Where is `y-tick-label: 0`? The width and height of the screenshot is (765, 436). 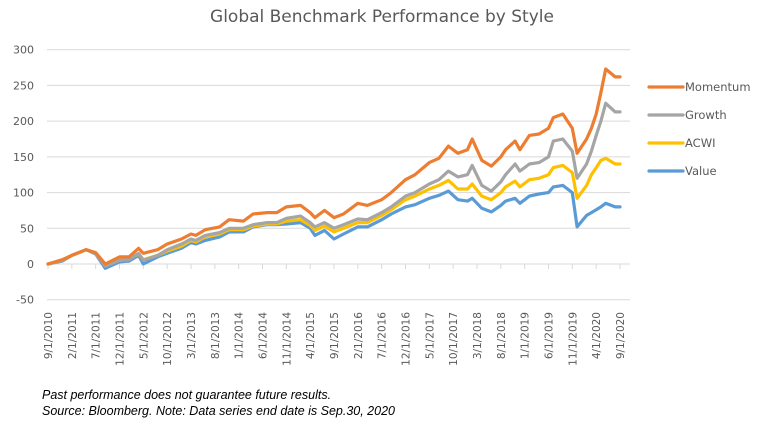 y-tick-label: 0 is located at coordinates (30, 264).